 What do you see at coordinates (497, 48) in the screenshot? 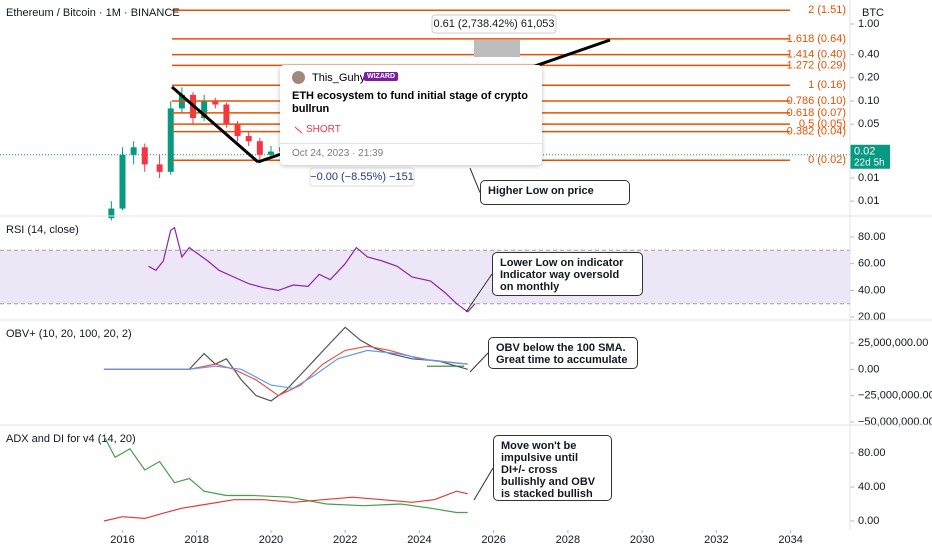
I see `measure-range` at bounding box center [497, 48].